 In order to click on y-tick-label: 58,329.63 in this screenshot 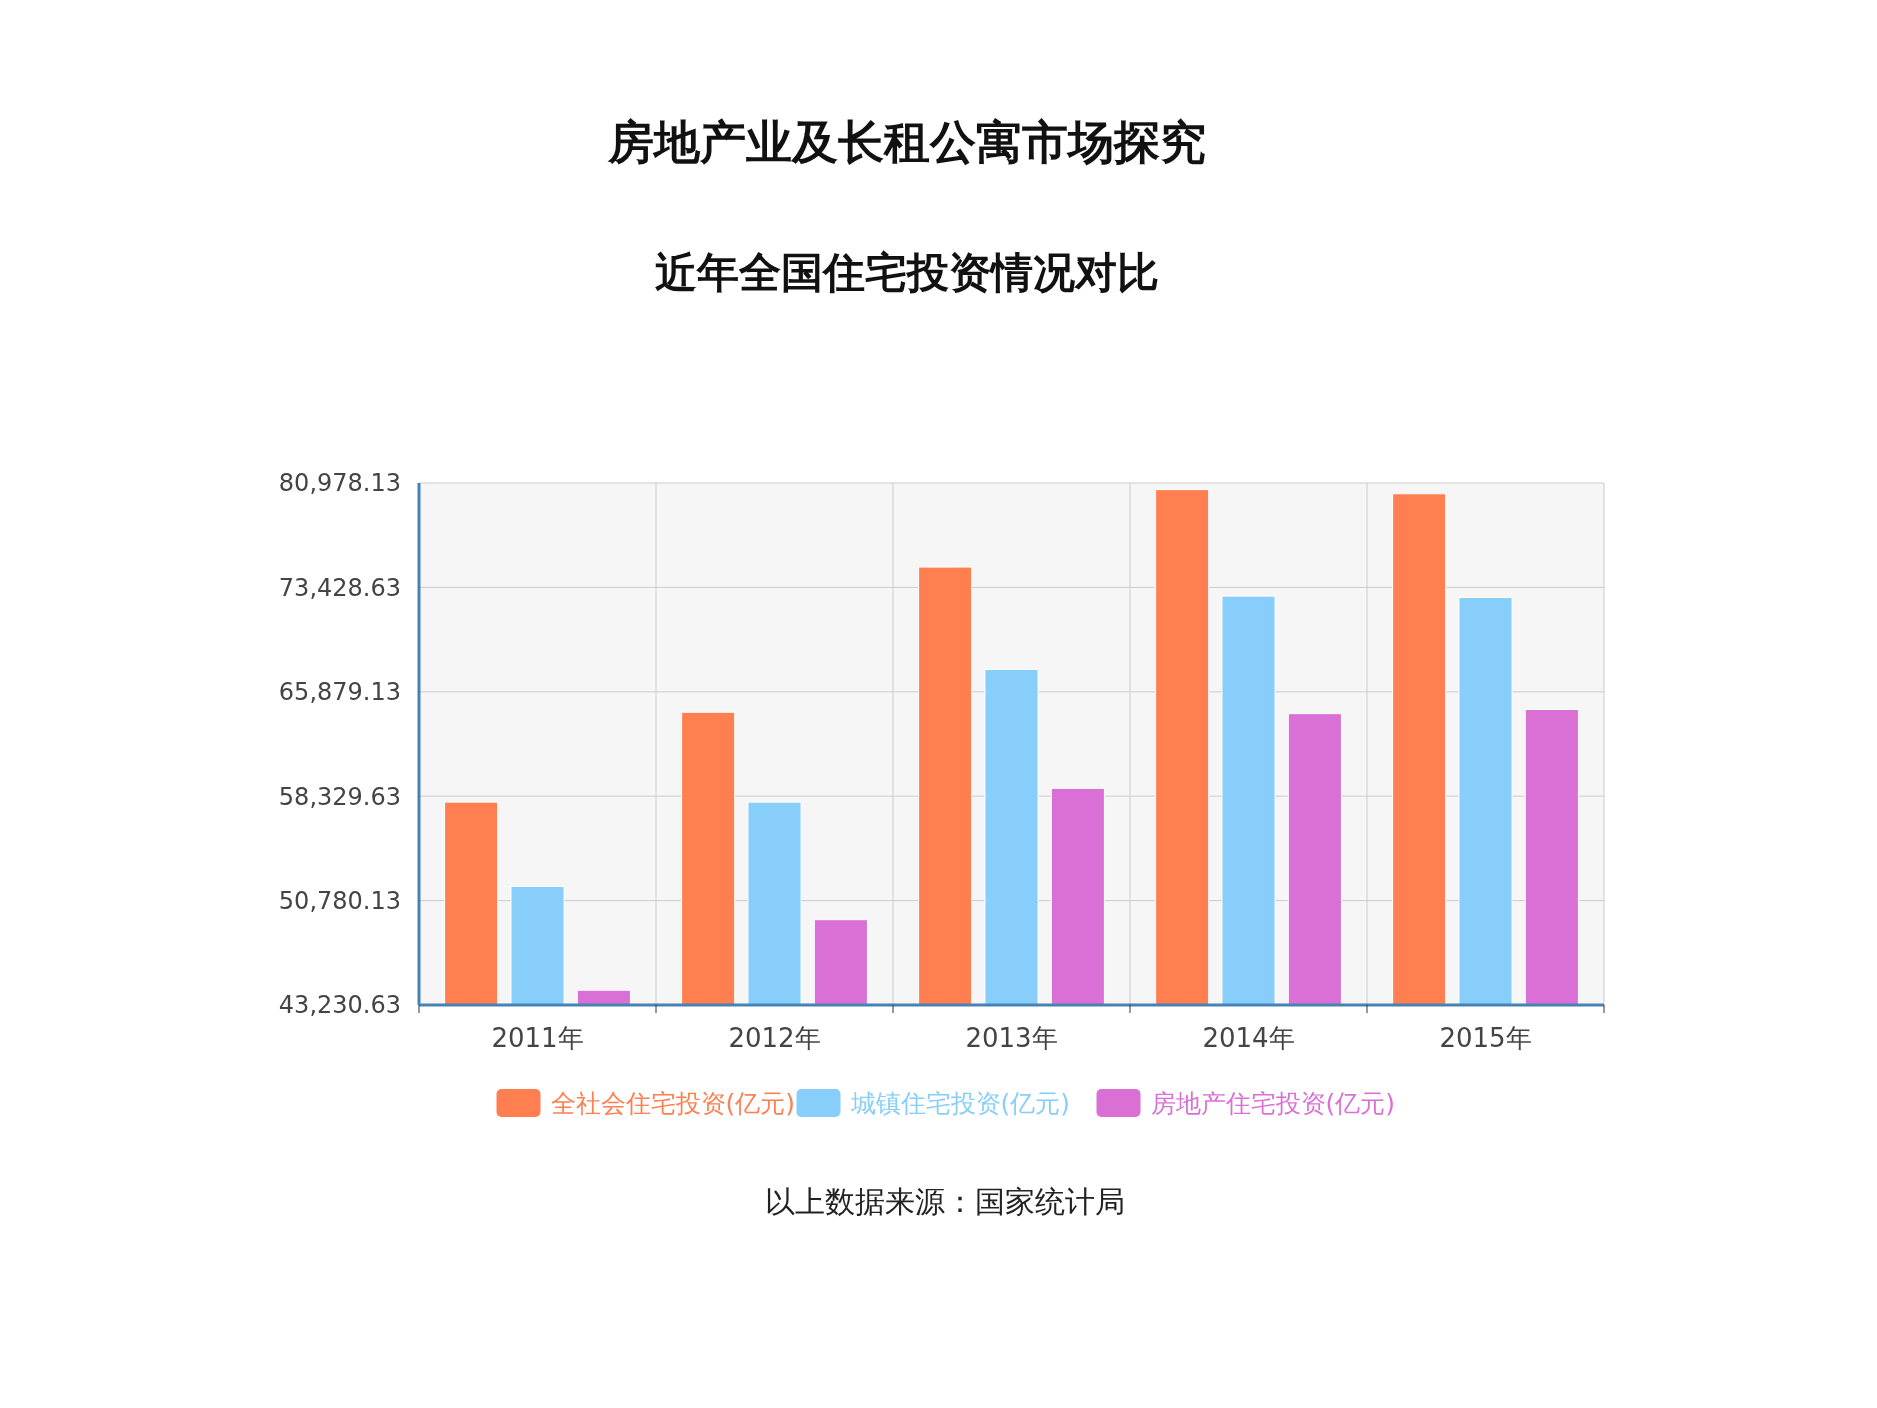, I will do `click(339, 796)`.